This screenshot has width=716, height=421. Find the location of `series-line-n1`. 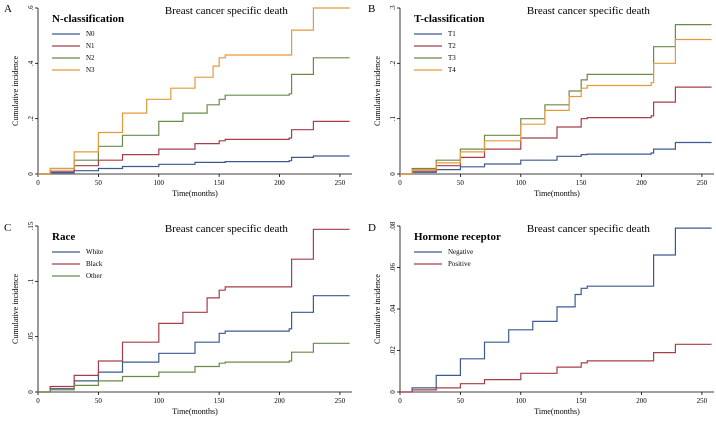

series-line-n1 is located at coordinates (194, 147).